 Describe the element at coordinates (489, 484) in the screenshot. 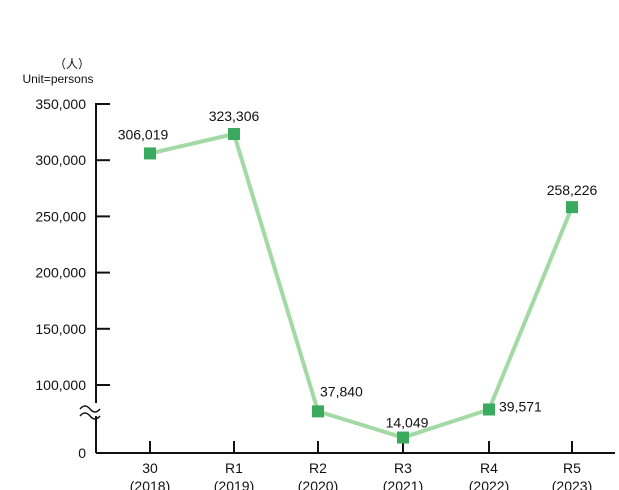

I see `x-tick-sublabel: (2022)` at that location.